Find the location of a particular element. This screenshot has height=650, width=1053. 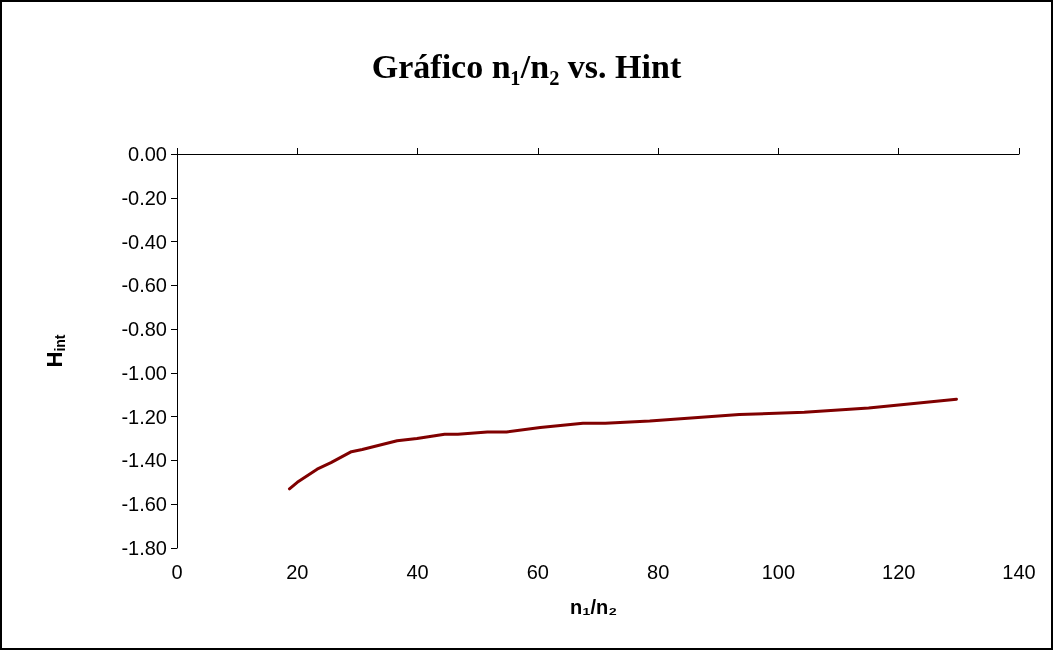

line-series is located at coordinates (622, 444).